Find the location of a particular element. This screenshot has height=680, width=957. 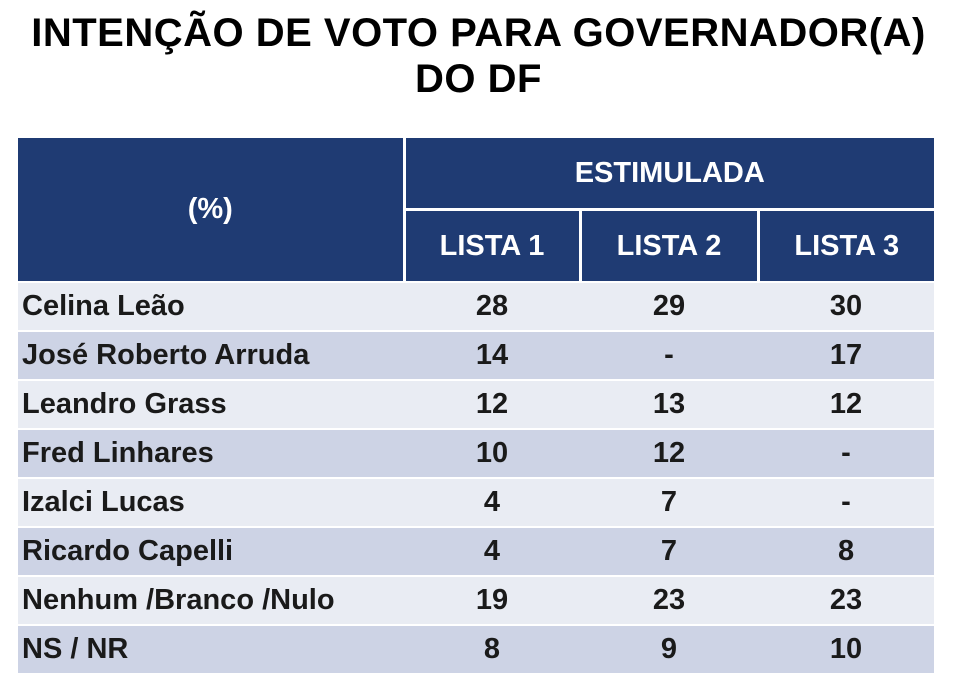

candidate-name: Ricardo Capelli is located at coordinates (211, 551).